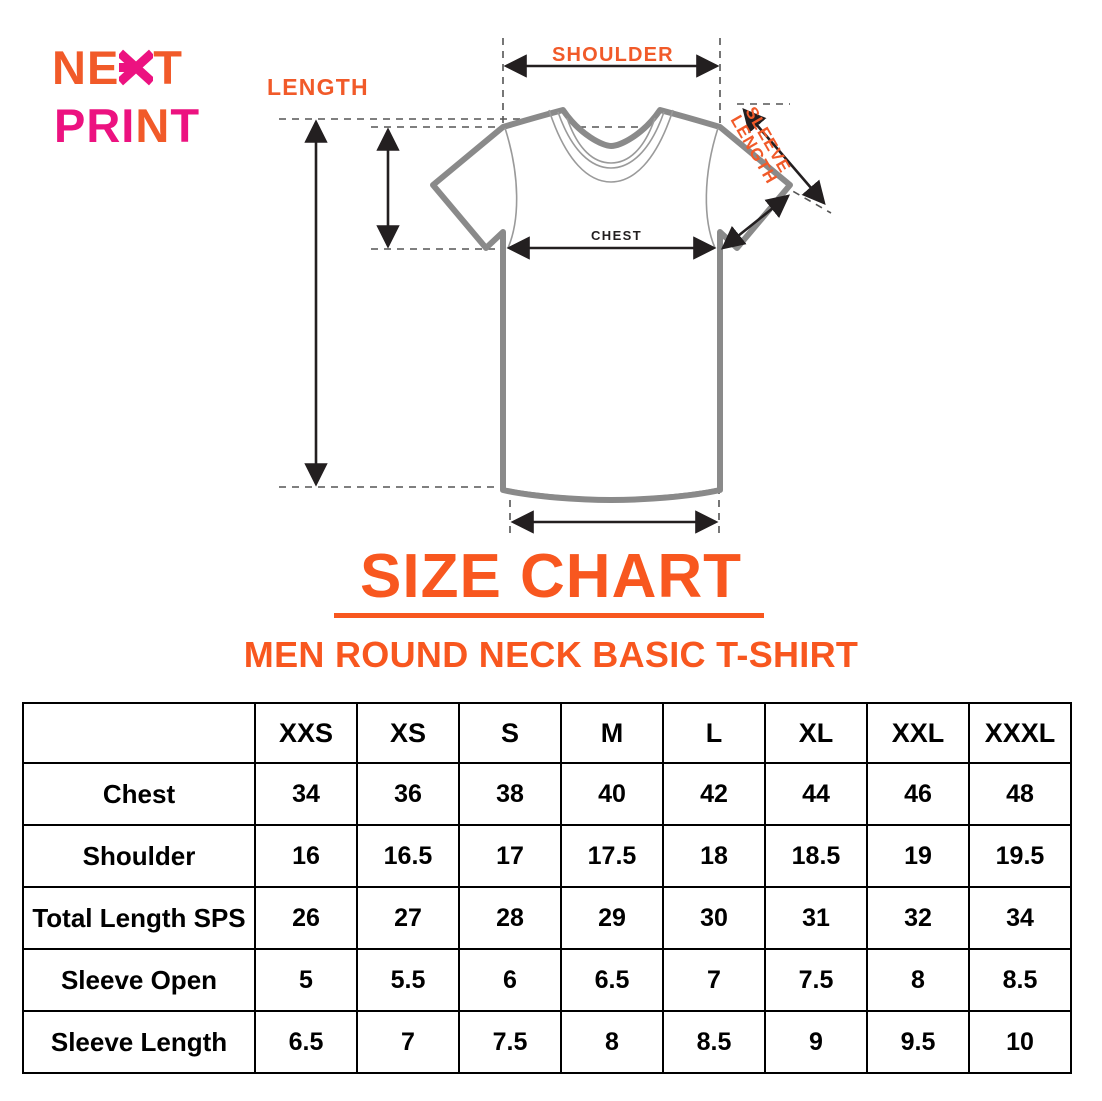 The height and width of the screenshot is (1101, 1102). I want to click on row-label-sleeve-open: Sleeve Open, so click(139, 980).